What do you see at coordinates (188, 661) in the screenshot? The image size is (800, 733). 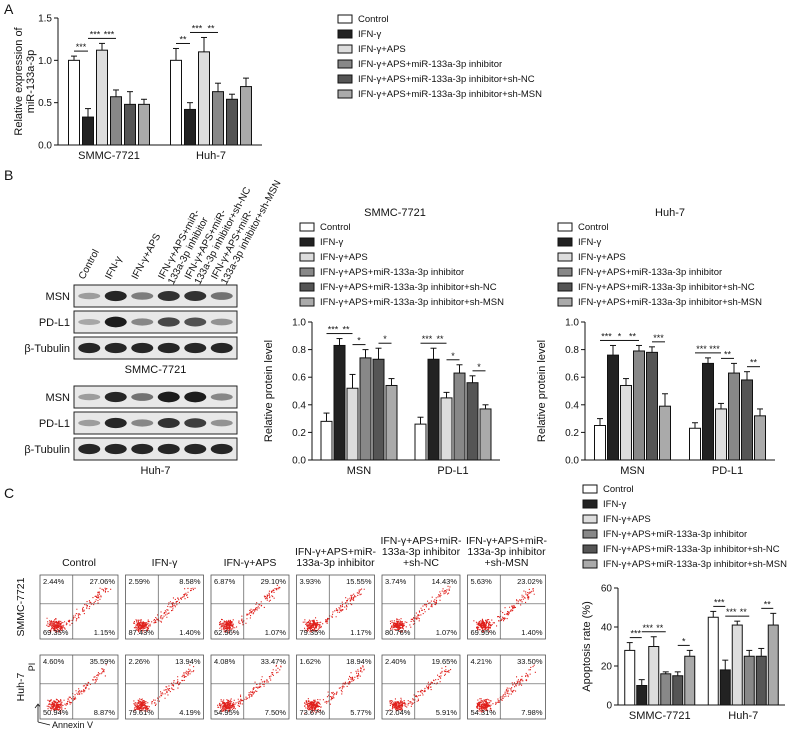 I see `quadrant-value: 13.94%` at bounding box center [188, 661].